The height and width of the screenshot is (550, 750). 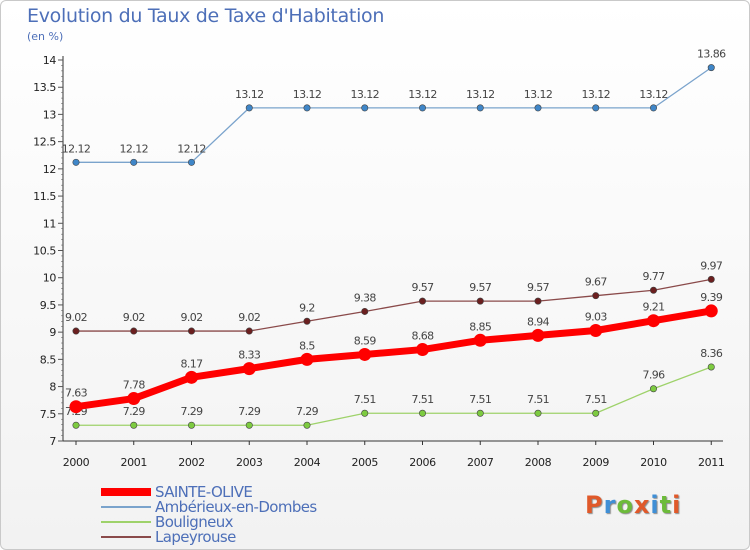 I want to click on data-label: 8.5, so click(x=307, y=345).